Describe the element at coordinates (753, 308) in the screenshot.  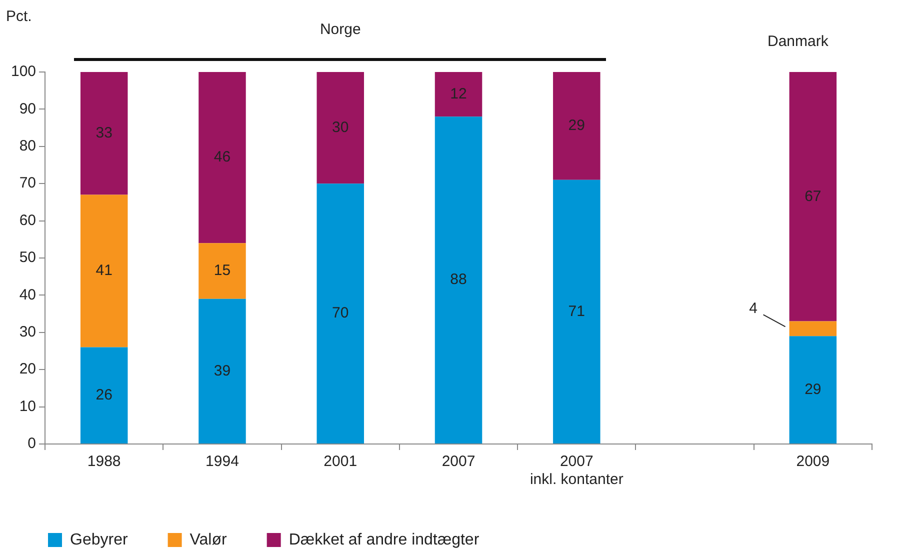
I see `data-label: 4` at that location.